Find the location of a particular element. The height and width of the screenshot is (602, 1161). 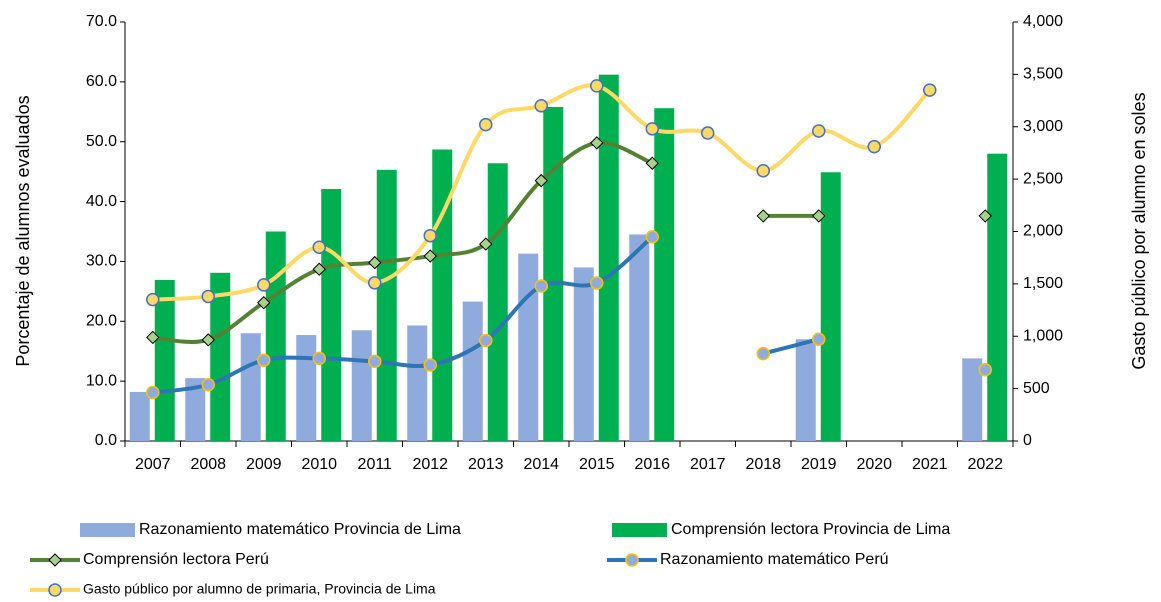

x-tick-label: 2012 is located at coordinates (430, 464).